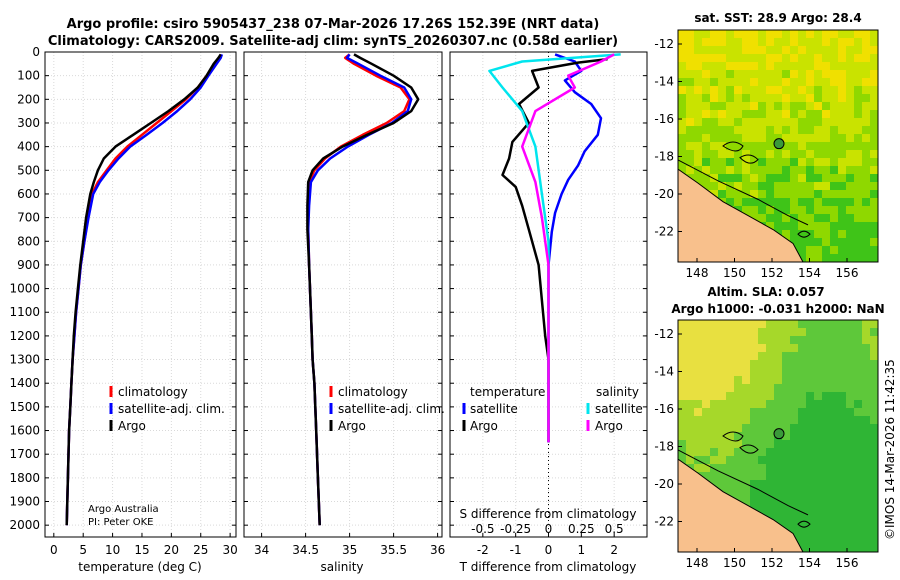 This screenshot has width=900, height=580. Describe the element at coordinates (141, 550) in the screenshot. I see `x-tick-label: 15` at that location.